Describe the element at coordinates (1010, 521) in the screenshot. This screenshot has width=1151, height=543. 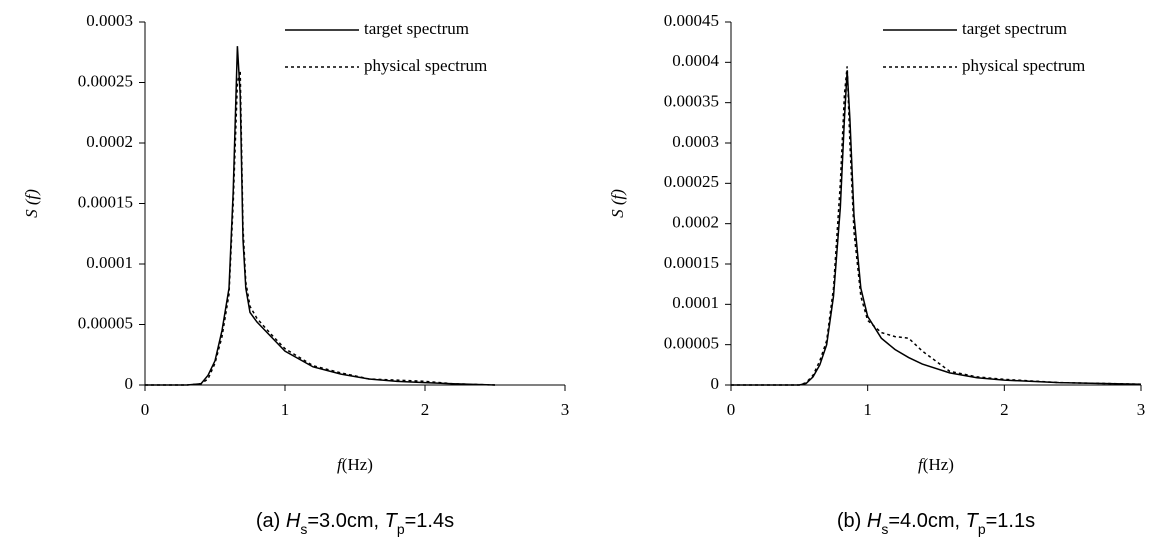
I see `caption-part: =1.1s` at that location.